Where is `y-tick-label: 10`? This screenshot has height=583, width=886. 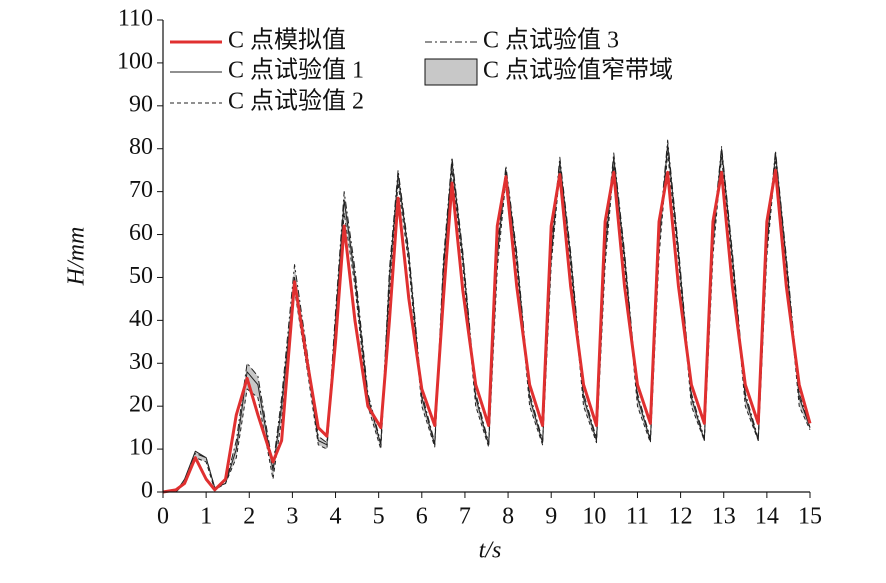 y-tick-label: 10 is located at coordinates (141, 448).